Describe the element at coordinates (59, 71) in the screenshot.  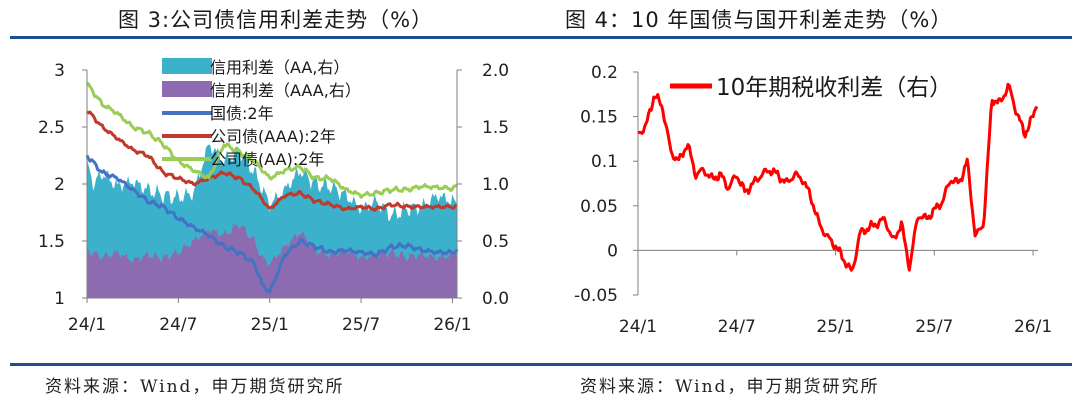
I see `y-tick-label-left: 3` at that location.